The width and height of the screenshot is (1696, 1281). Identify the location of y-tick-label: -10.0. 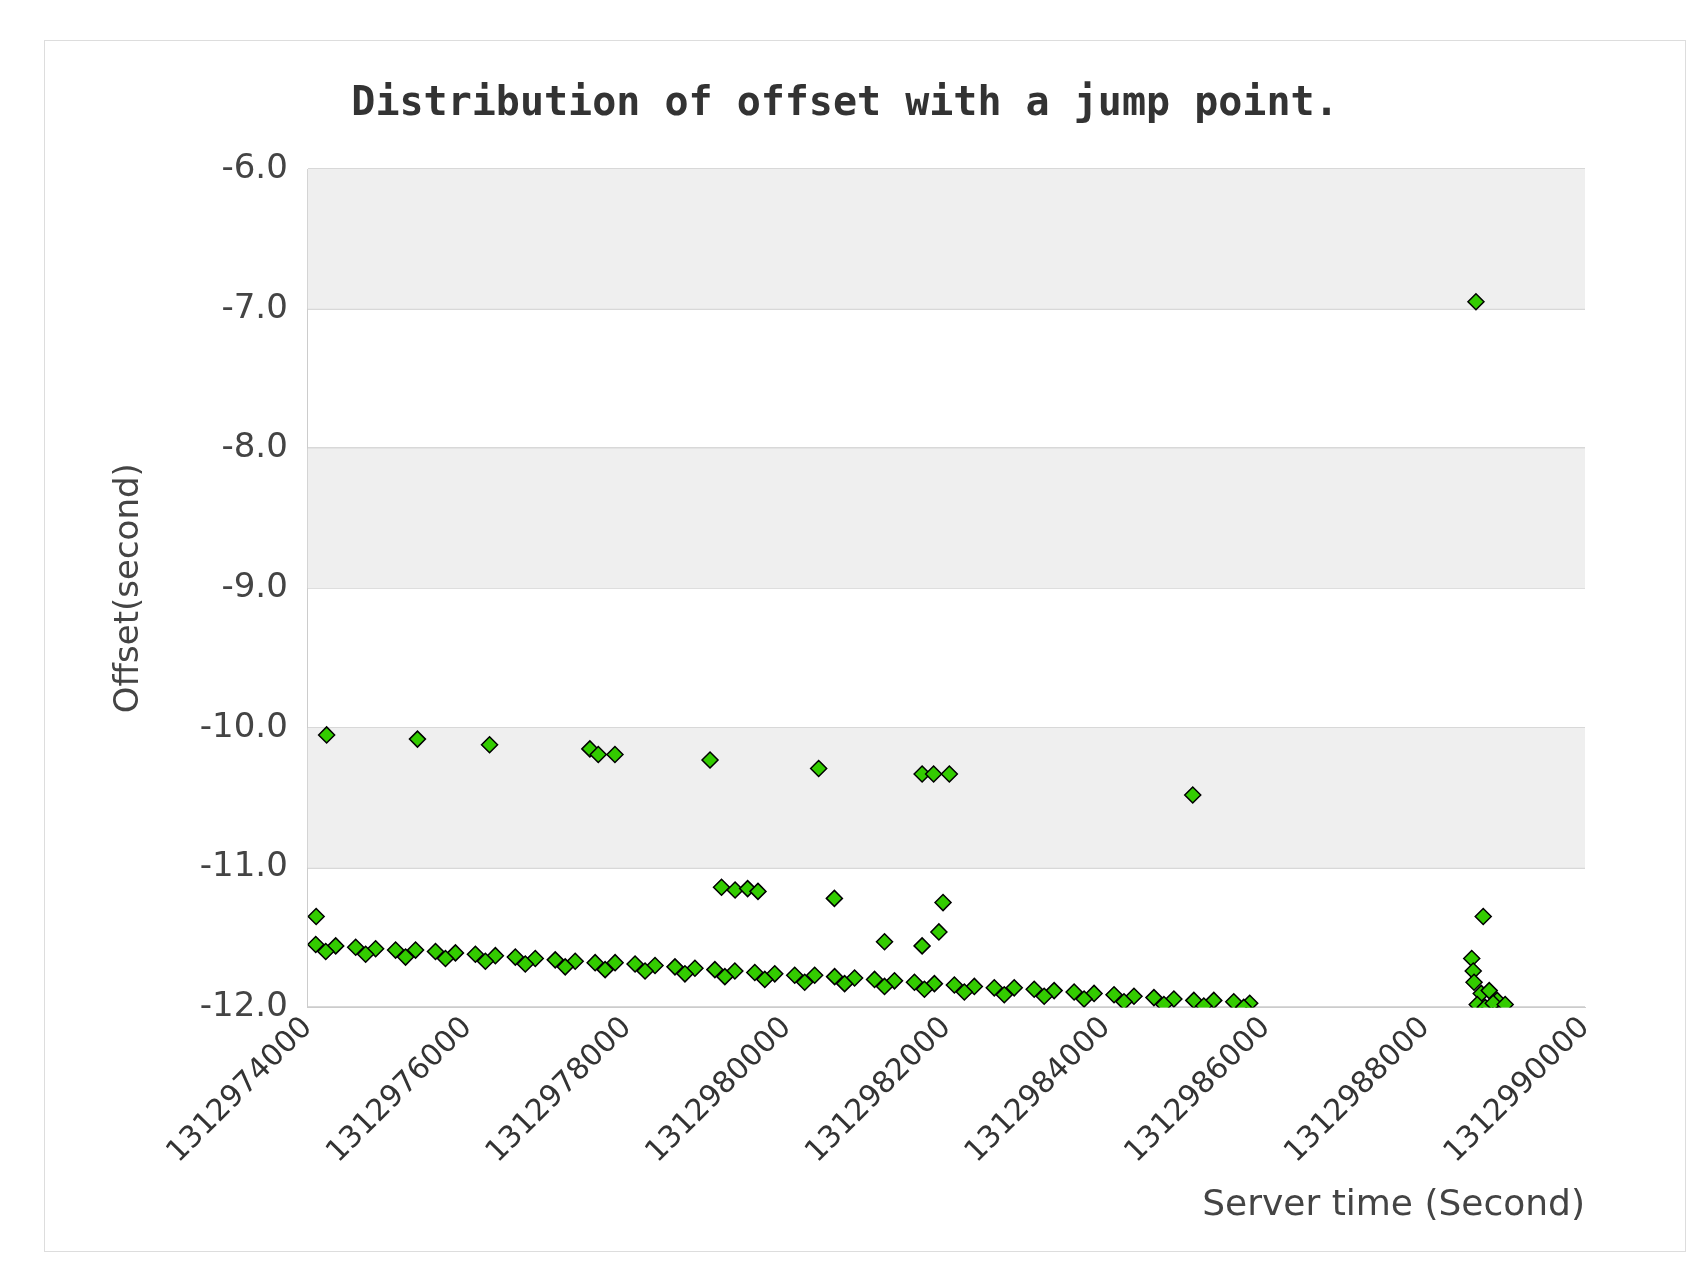
(243, 724).